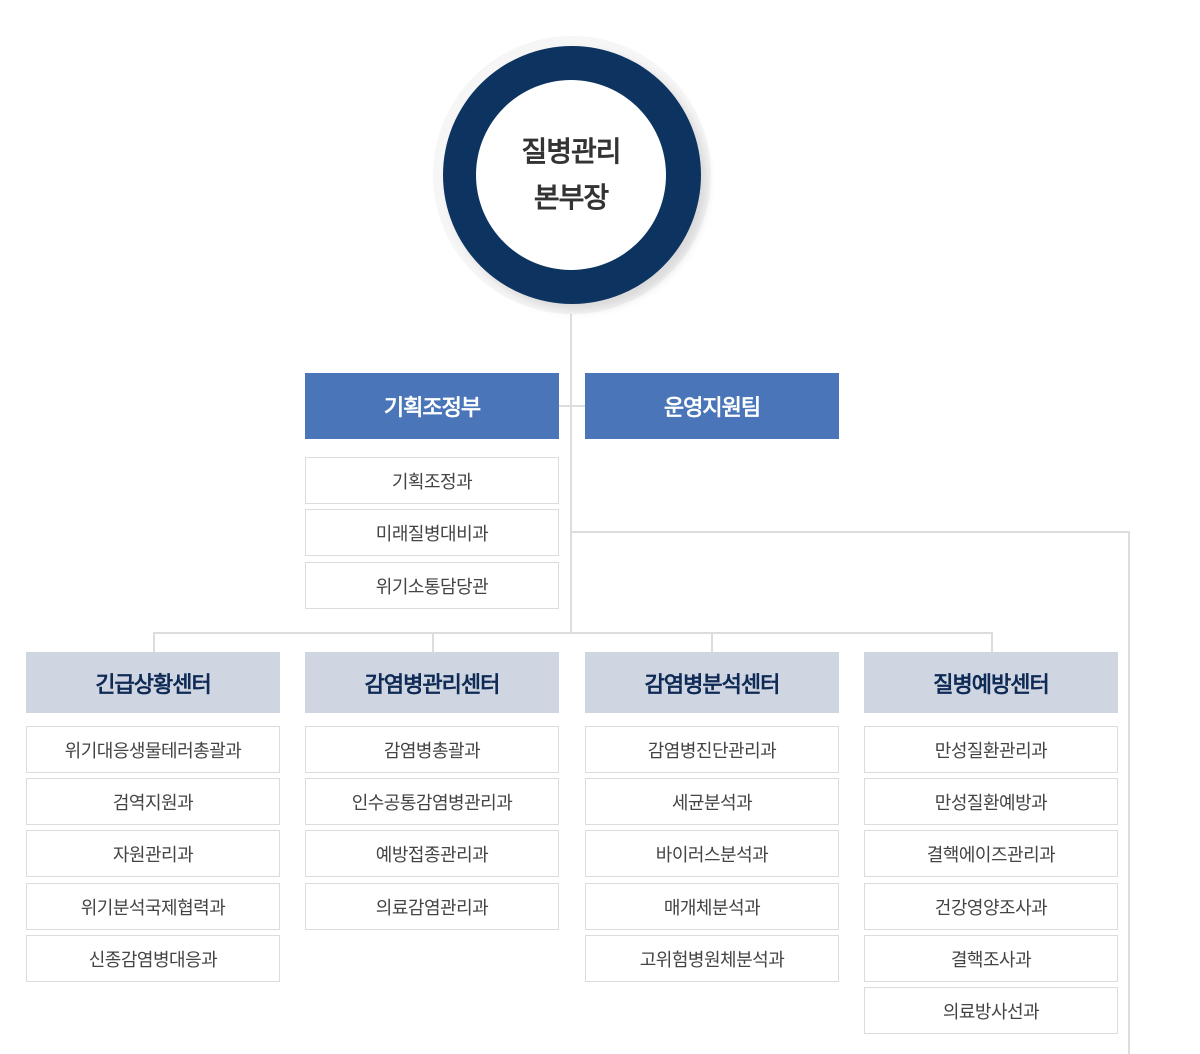  I want to click on division-box: 인수공통감염병관리과, so click(432, 801).